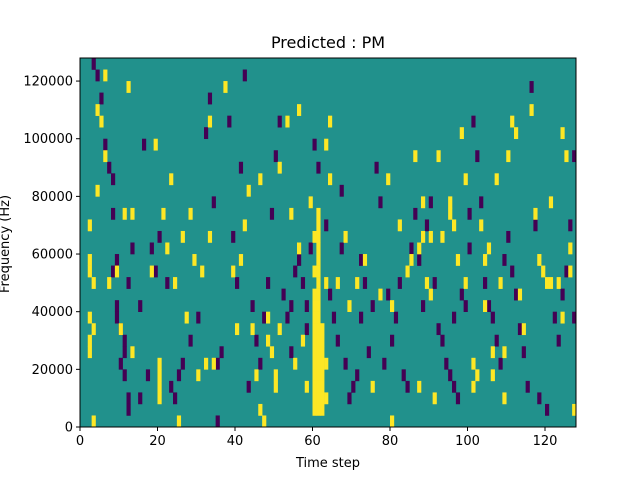 Image resolution: width=640 pixels, height=480 pixels. What do you see at coordinates (312, 441) in the screenshot?
I see `x-tick-label: 60` at bounding box center [312, 441].